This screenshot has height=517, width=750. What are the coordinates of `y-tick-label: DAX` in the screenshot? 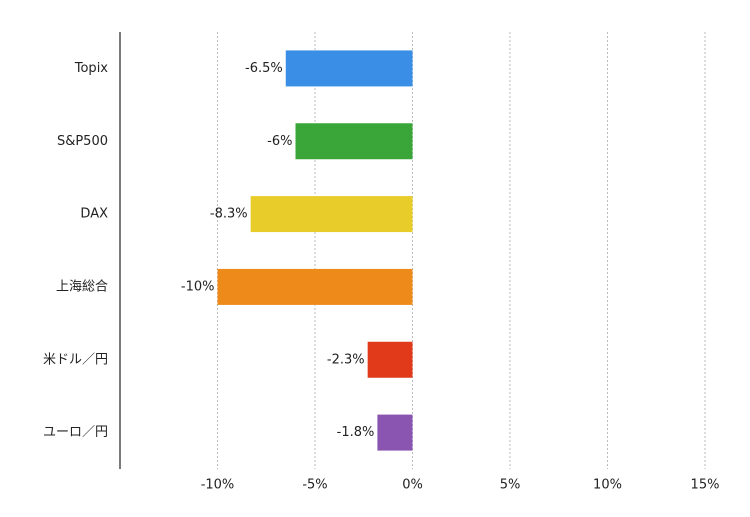 It's located at (94, 214).